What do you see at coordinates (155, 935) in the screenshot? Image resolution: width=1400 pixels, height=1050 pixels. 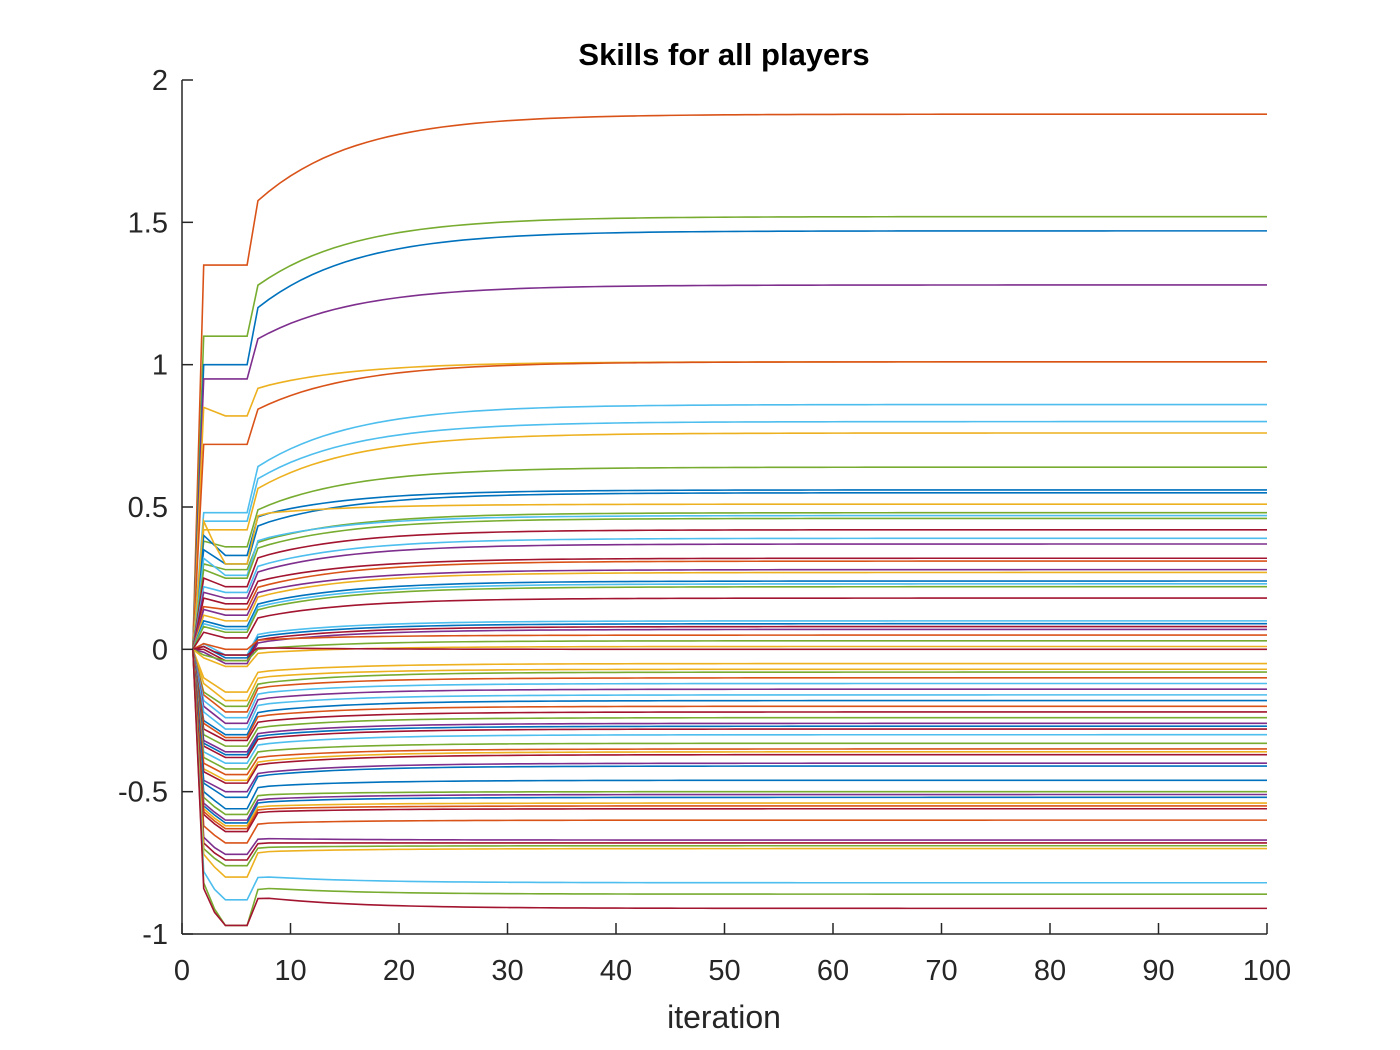 I see `y-tick-label: -1` at bounding box center [155, 935].